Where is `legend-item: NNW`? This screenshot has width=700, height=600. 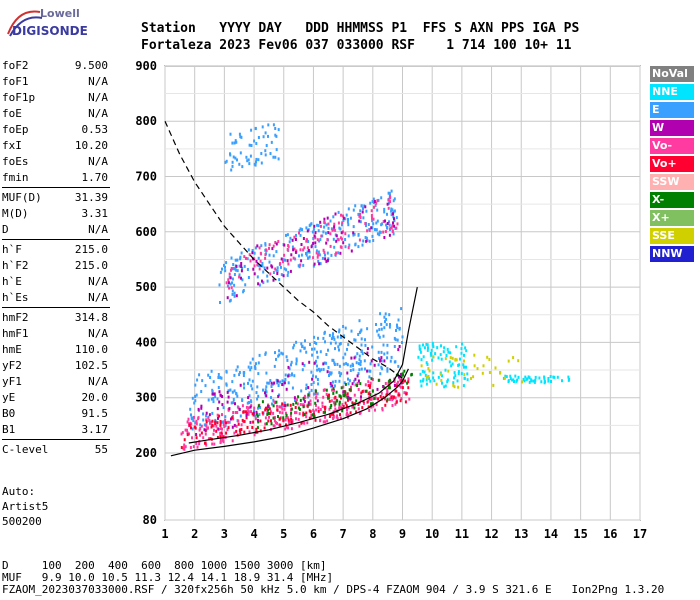
legend-item: NNW is located at coordinates (672, 254).